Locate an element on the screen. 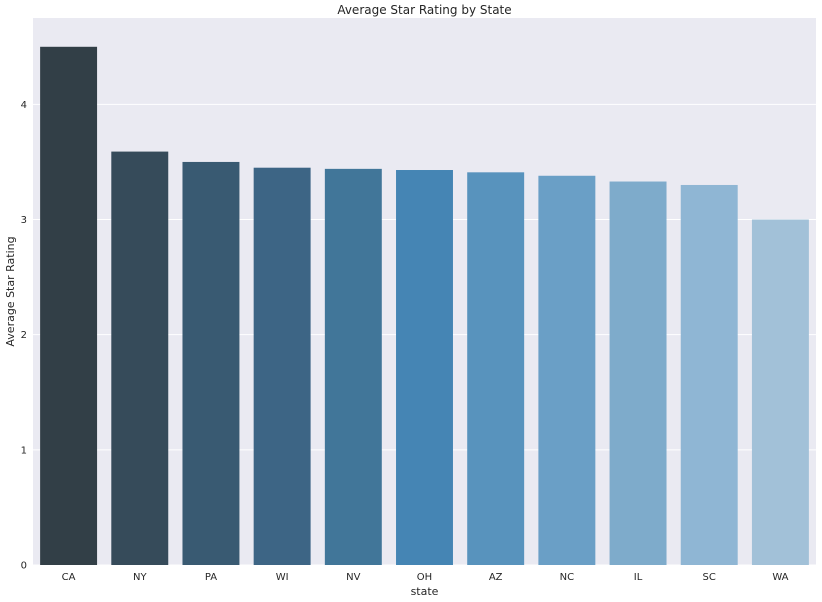 Image resolution: width=822 pixels, height=602 pixels. x-tick-label: PA is located at coordinates (211, 577).